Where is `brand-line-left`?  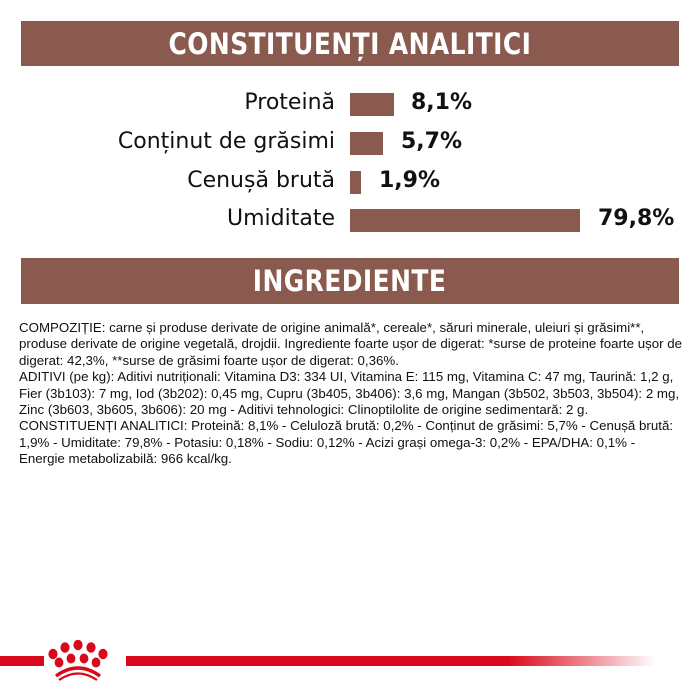 brand-line-left is located at coordinates (22, 661).